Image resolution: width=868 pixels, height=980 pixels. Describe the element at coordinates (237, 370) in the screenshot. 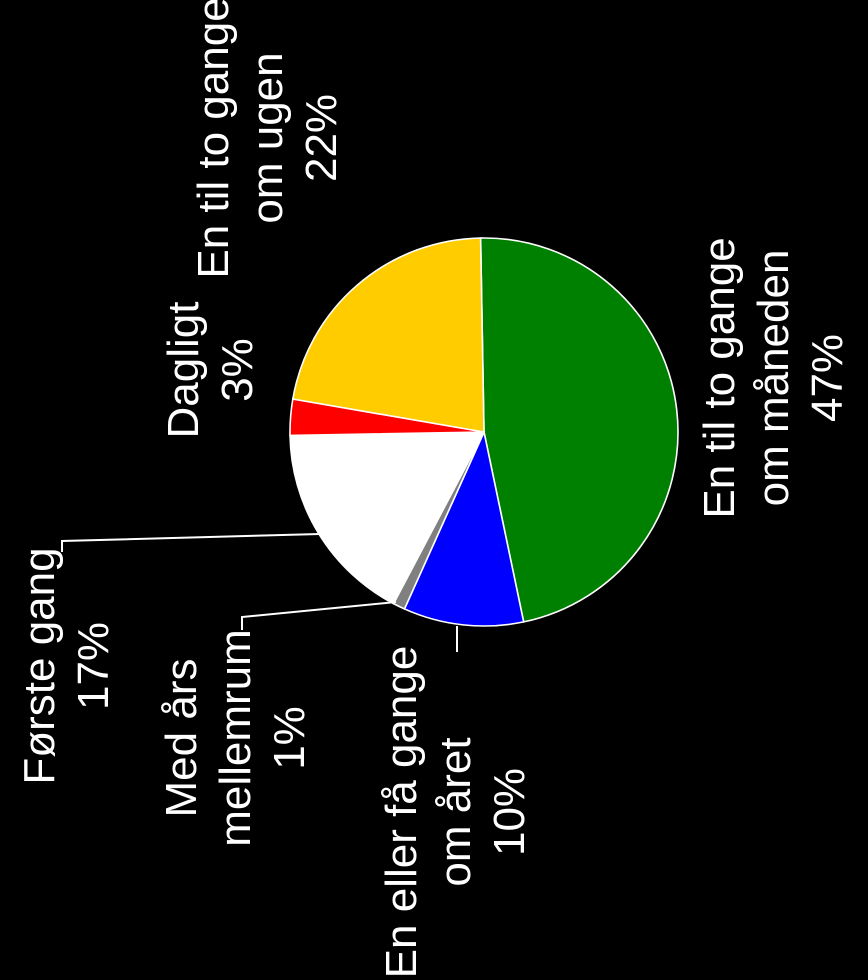

I see `value-label: 3%` at that location.